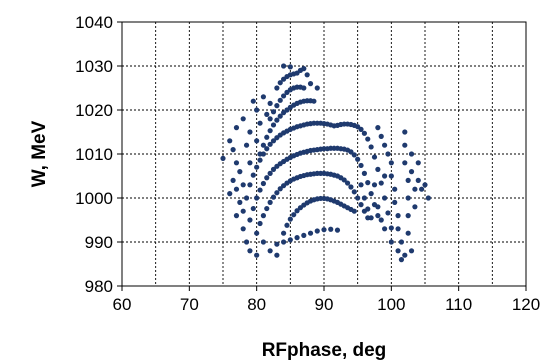  I want to click on x-tick-label: 70, so click(189, 304).